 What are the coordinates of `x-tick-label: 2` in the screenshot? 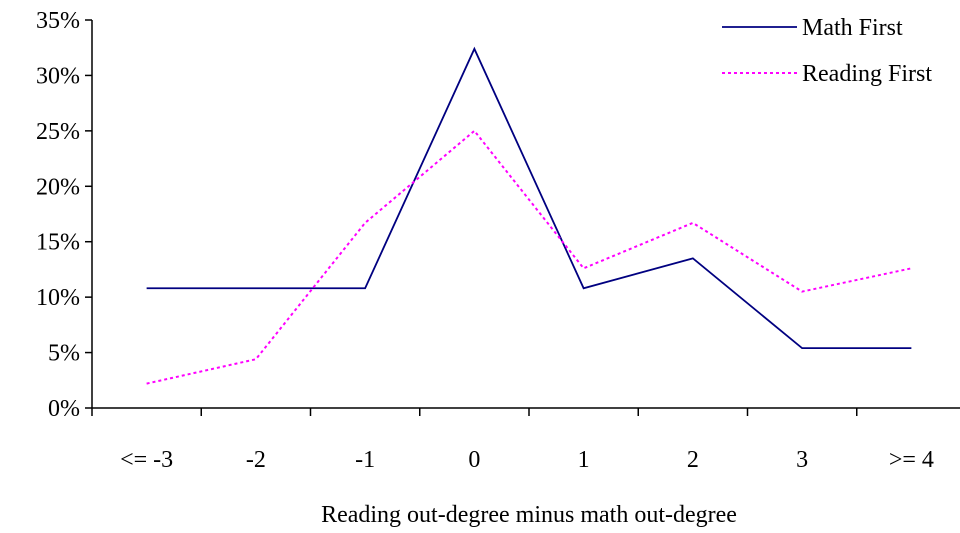 It's located at (693, 460).